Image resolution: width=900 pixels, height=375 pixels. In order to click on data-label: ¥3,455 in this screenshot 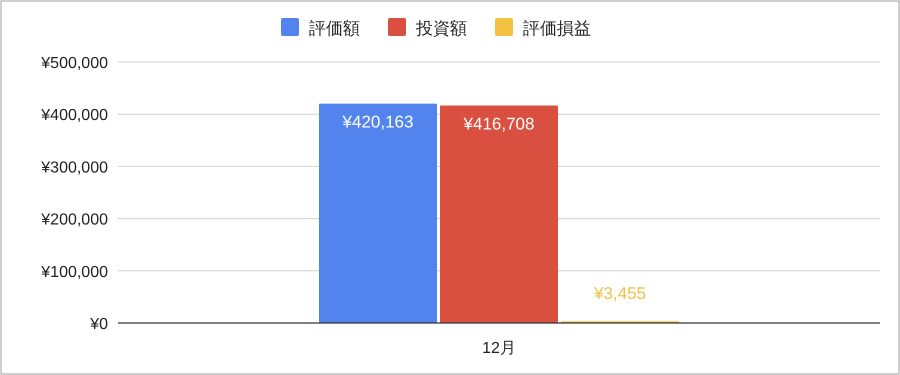, I will do `click(619, 294)`.